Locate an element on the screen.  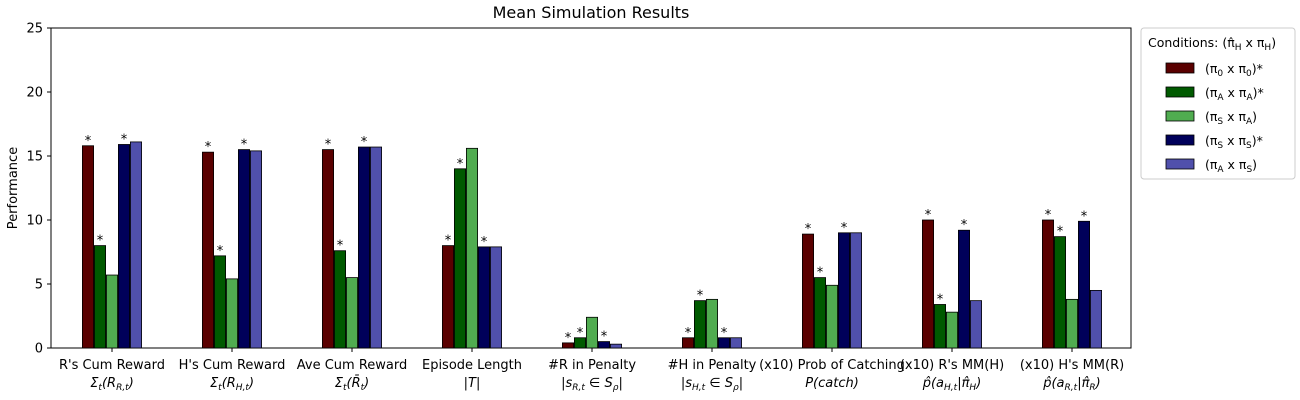
legend-entry: (π0​ x π0​)* is located at coordinates (1234, 70).